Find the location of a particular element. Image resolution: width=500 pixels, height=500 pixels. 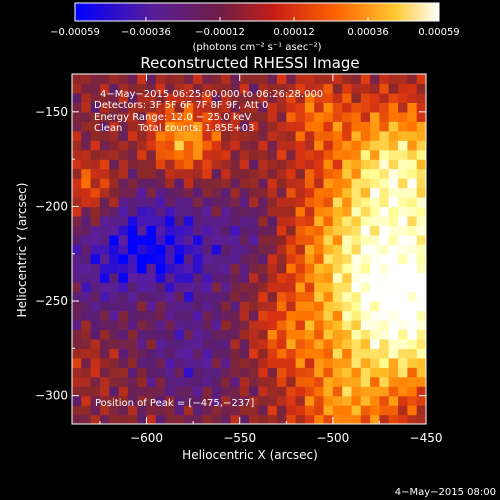

colorbar-tick-label: 0.00036 is located at coordinates (367, 32).